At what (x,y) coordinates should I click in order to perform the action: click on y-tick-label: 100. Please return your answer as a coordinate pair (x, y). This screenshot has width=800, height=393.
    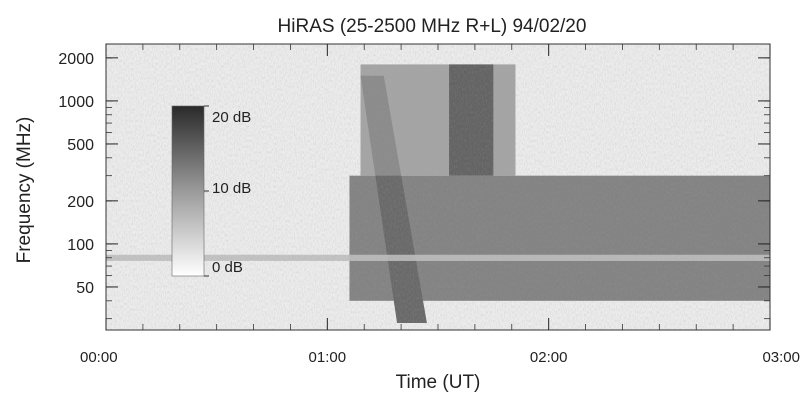
    Looking at the image, I should click on (80, 245).